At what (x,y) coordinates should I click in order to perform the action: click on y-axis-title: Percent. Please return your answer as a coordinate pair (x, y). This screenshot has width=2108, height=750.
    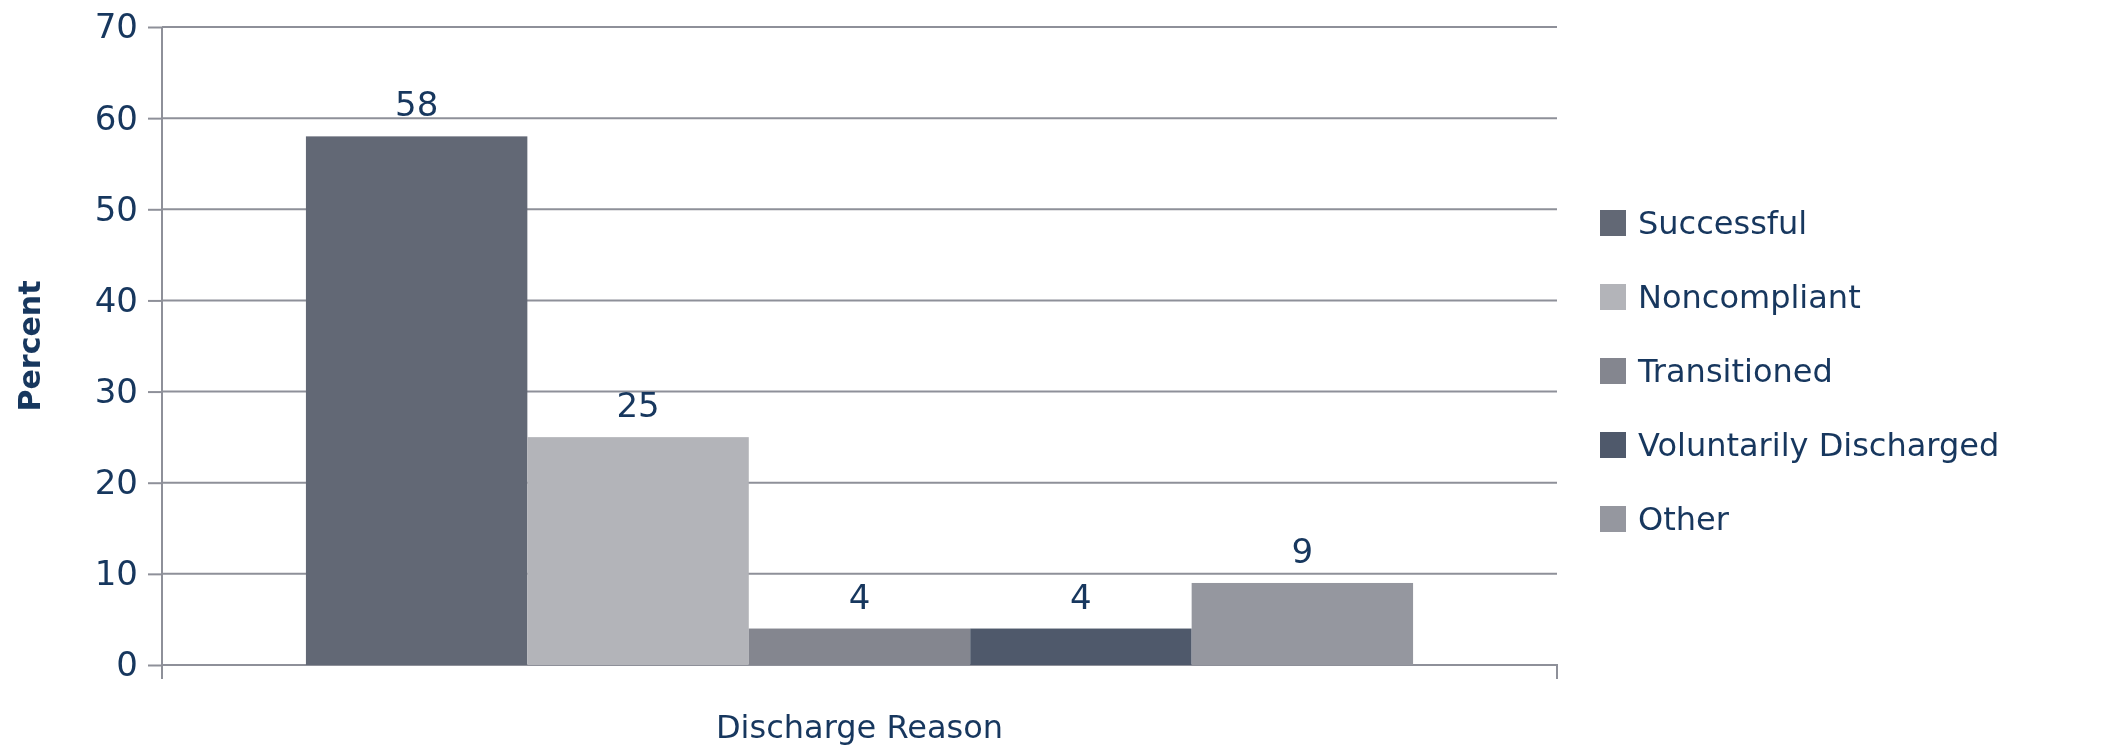
    Looking at the image, I should click on (29, 346).